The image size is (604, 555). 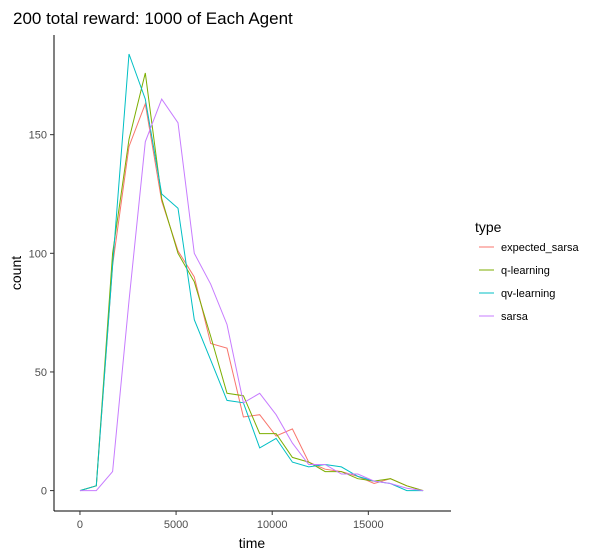 I want to click on legend-title: type, so click(x=488, y=227).